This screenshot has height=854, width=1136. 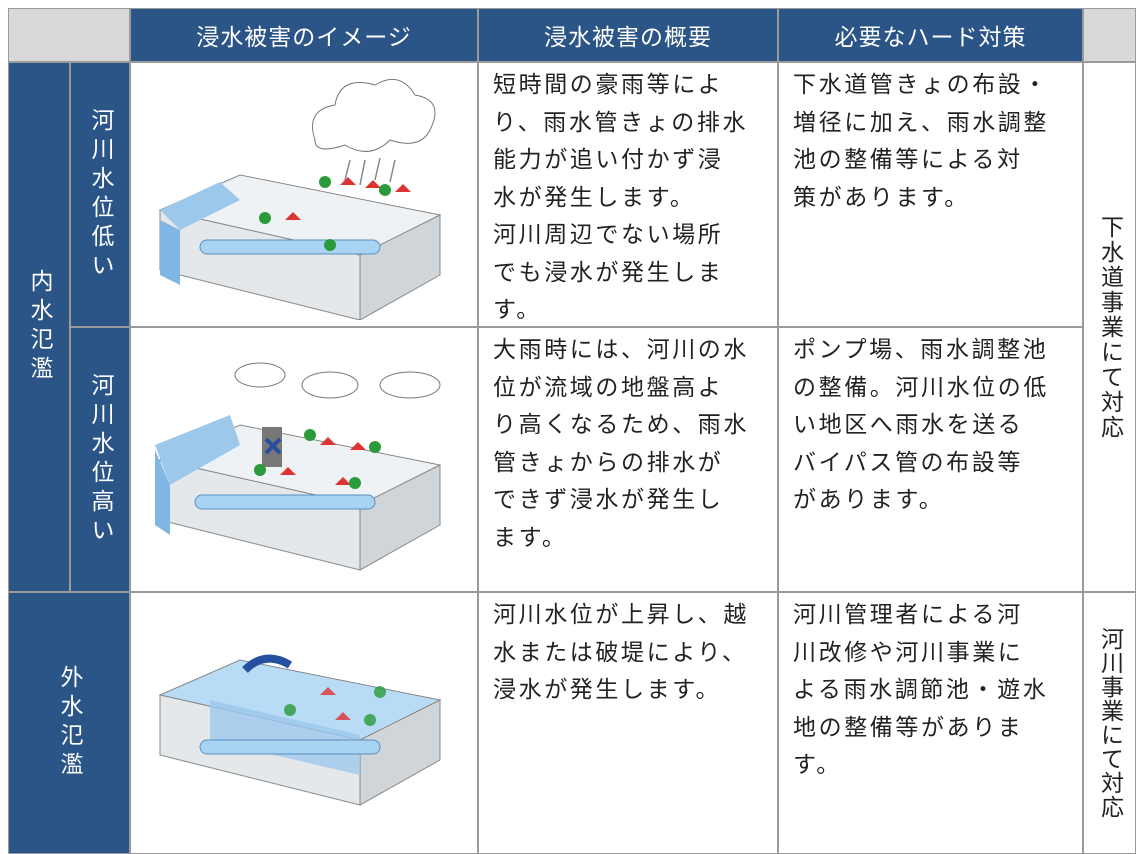 What do you see at coordinates (921, 122) in the screenshot?
I see `text-line: 増径に加え、雨水調整` at bounding box center [921, 122].